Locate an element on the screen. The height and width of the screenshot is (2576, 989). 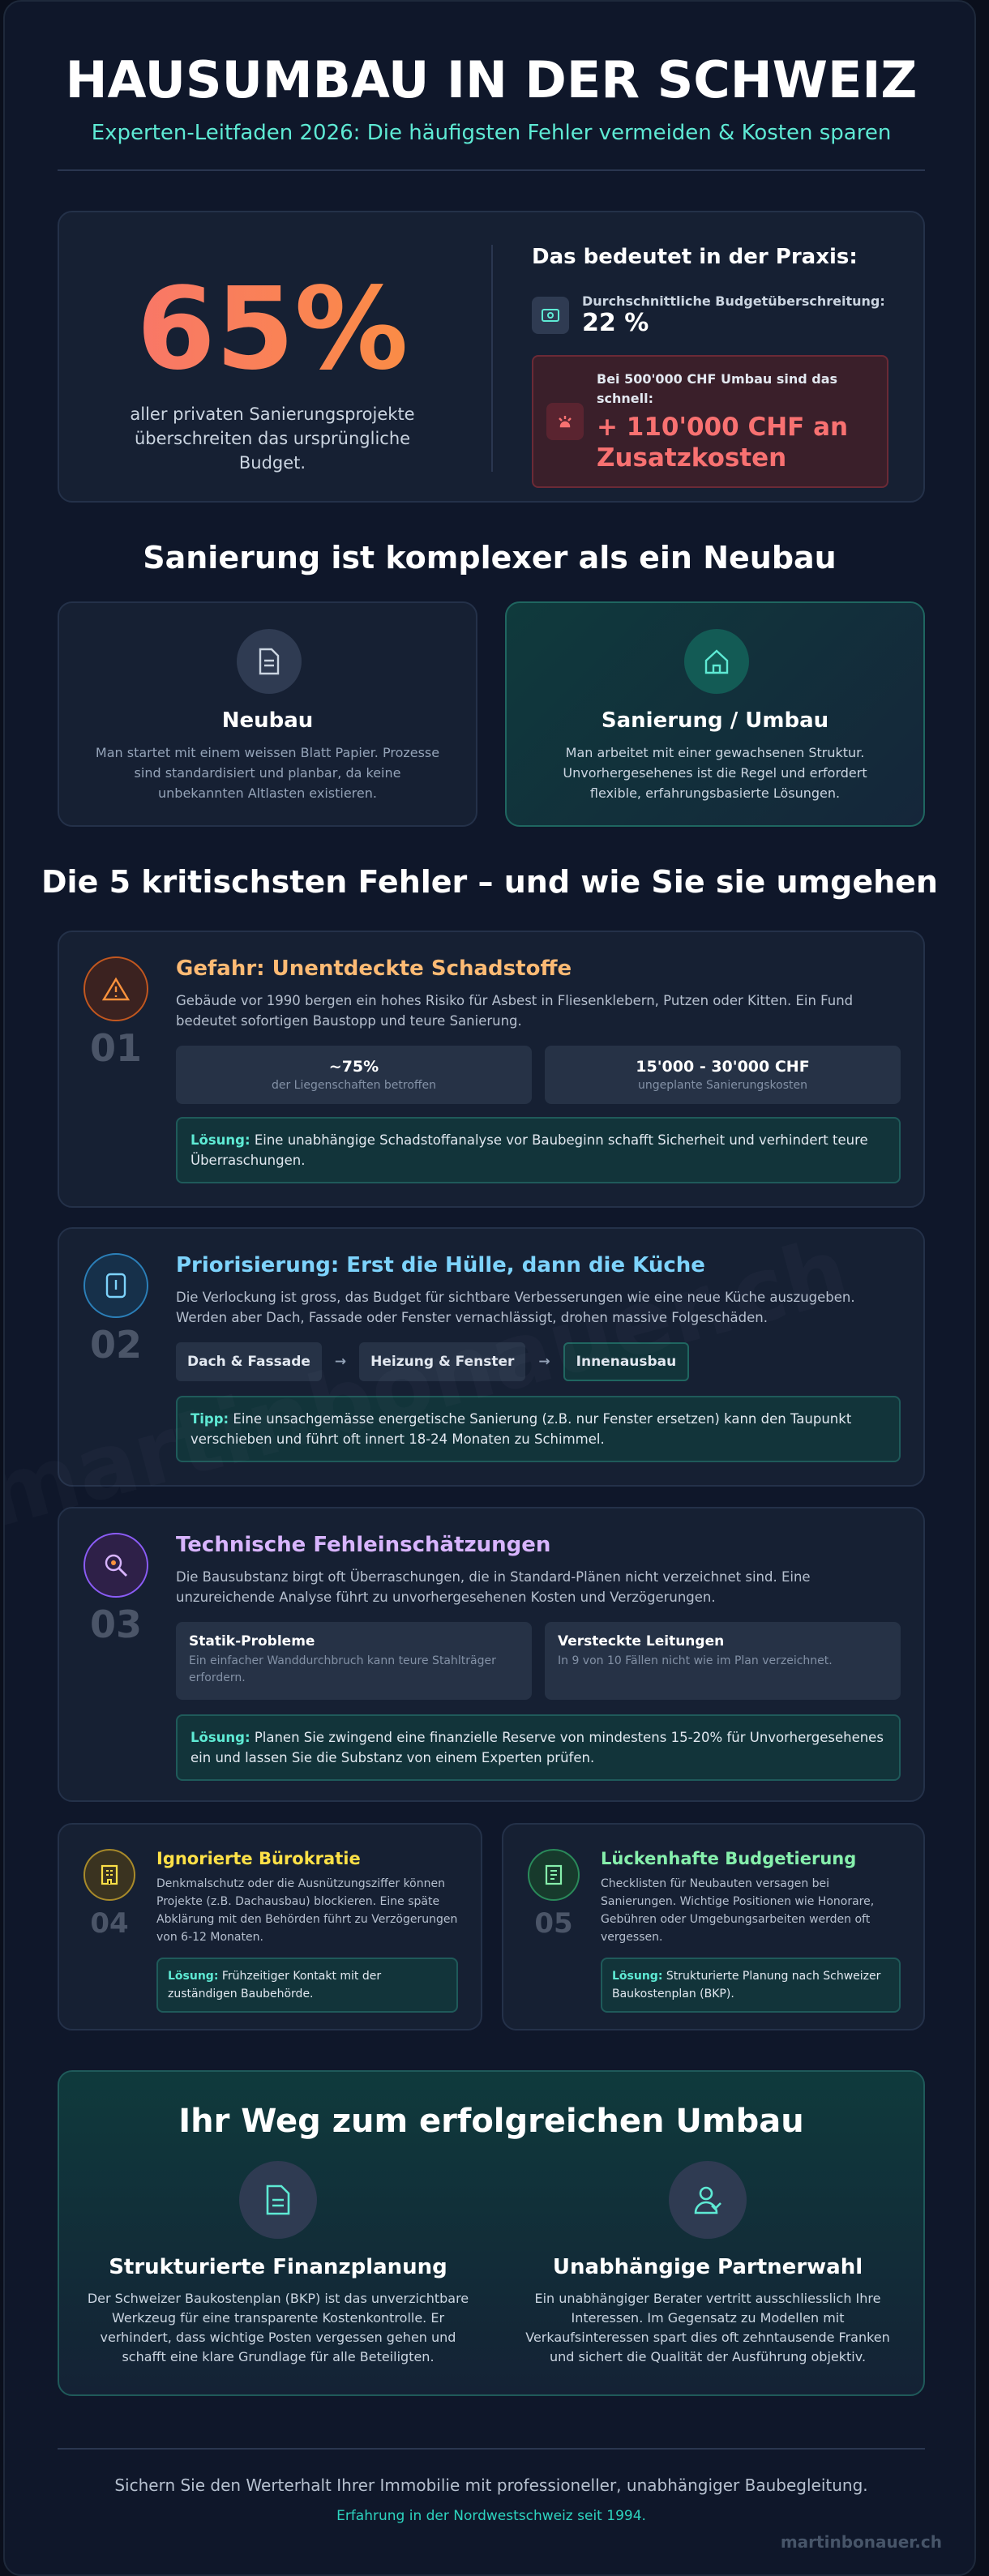
box-title: Versteckte Leitungen is located at coordinates (641, 1641).